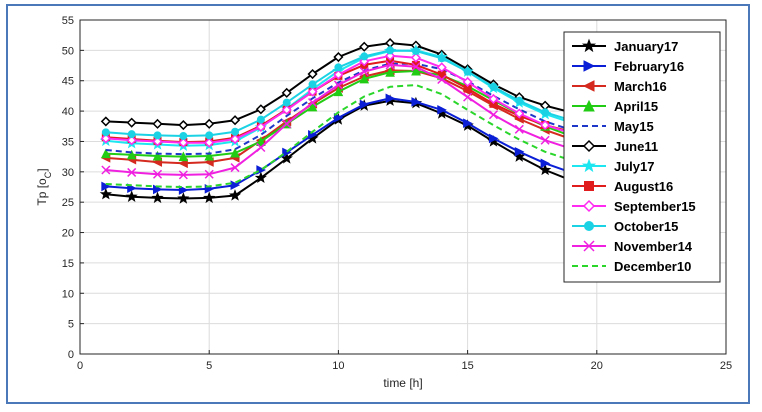 The width and height of the screenshot is (762, 412). What do you see at coordinates (68, 82) in the screenshot?
I see `y-tick-label: 45` at bounding box center [68, 82].